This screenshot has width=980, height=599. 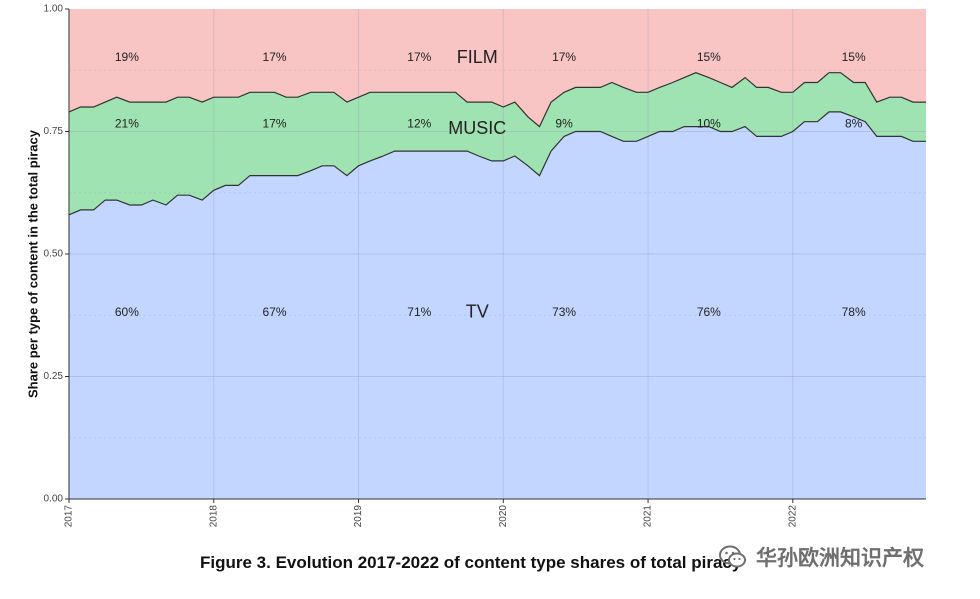 What do you see at coordinates (54, 131) in the screenshot?
I see `y-tick-label: 0.75` at bounding box center [54, 131].